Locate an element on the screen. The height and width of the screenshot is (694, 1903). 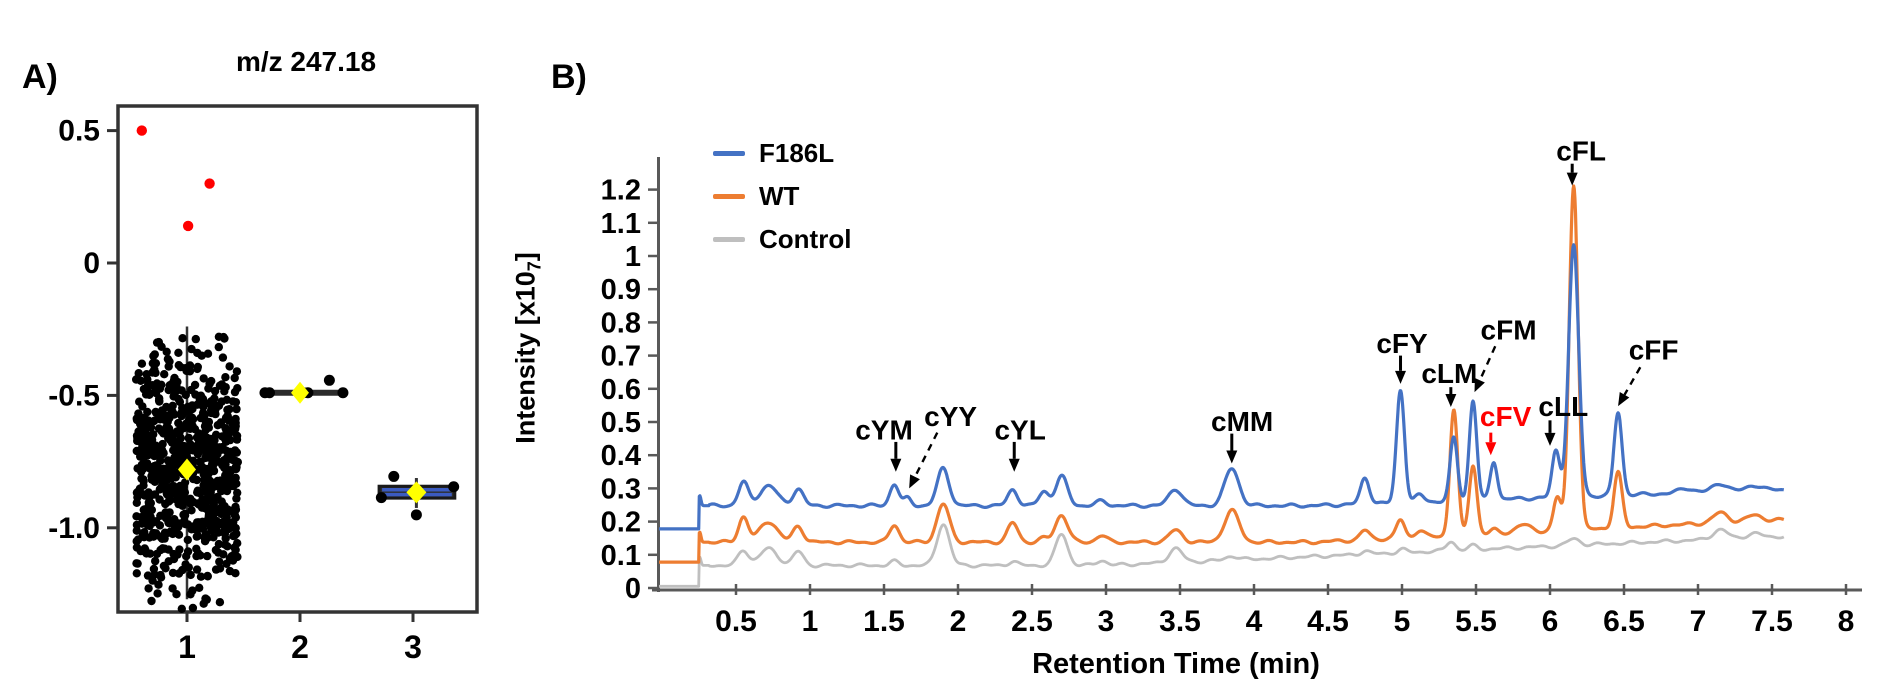
panel-b-x-tick-label: 7.5 is located at coordinates (1772, 621).